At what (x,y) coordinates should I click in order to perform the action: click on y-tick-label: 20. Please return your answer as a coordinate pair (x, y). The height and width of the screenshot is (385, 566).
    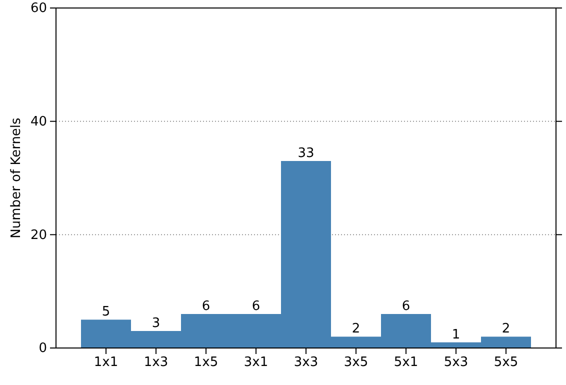
    Looking at the image, I should click on (38, 235).